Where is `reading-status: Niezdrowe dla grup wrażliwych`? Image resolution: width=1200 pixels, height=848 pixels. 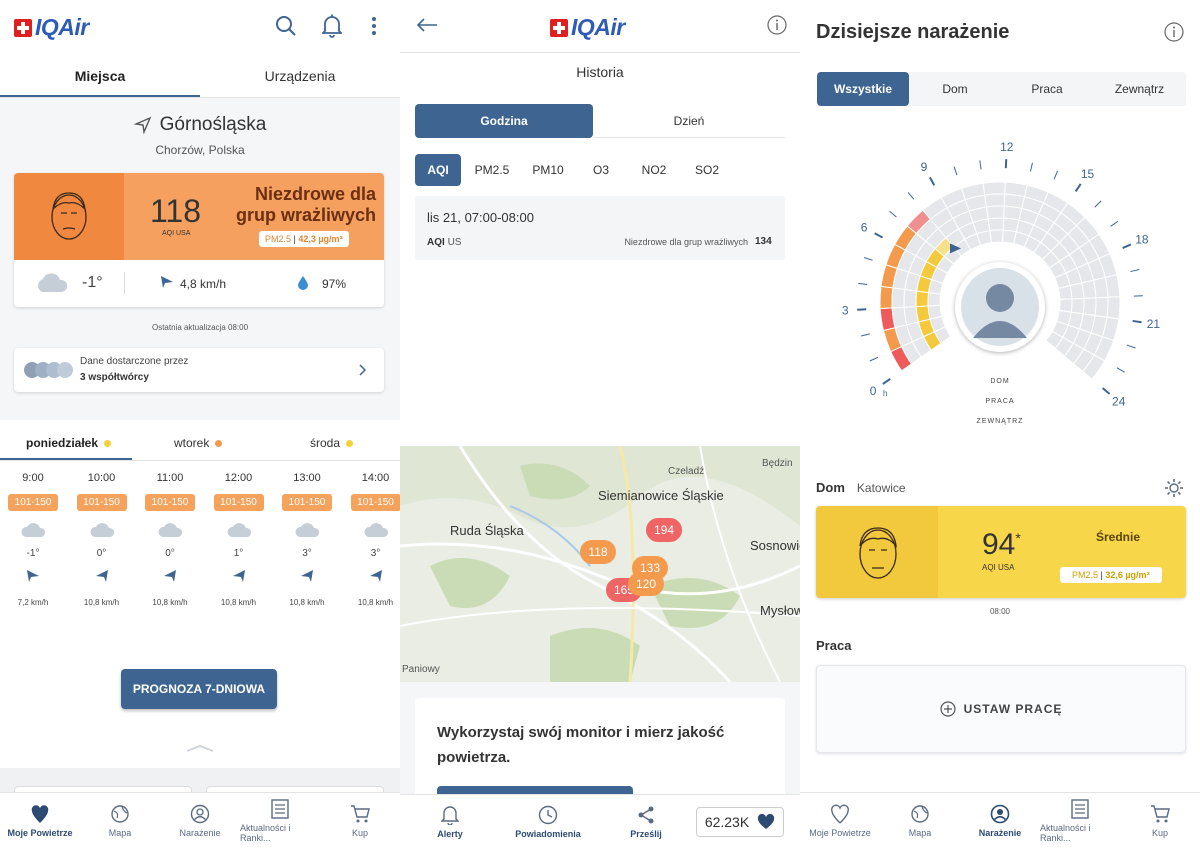 reading-status: Niezdrowe dla grup wrażliwych is located at coordinates (686, 242).